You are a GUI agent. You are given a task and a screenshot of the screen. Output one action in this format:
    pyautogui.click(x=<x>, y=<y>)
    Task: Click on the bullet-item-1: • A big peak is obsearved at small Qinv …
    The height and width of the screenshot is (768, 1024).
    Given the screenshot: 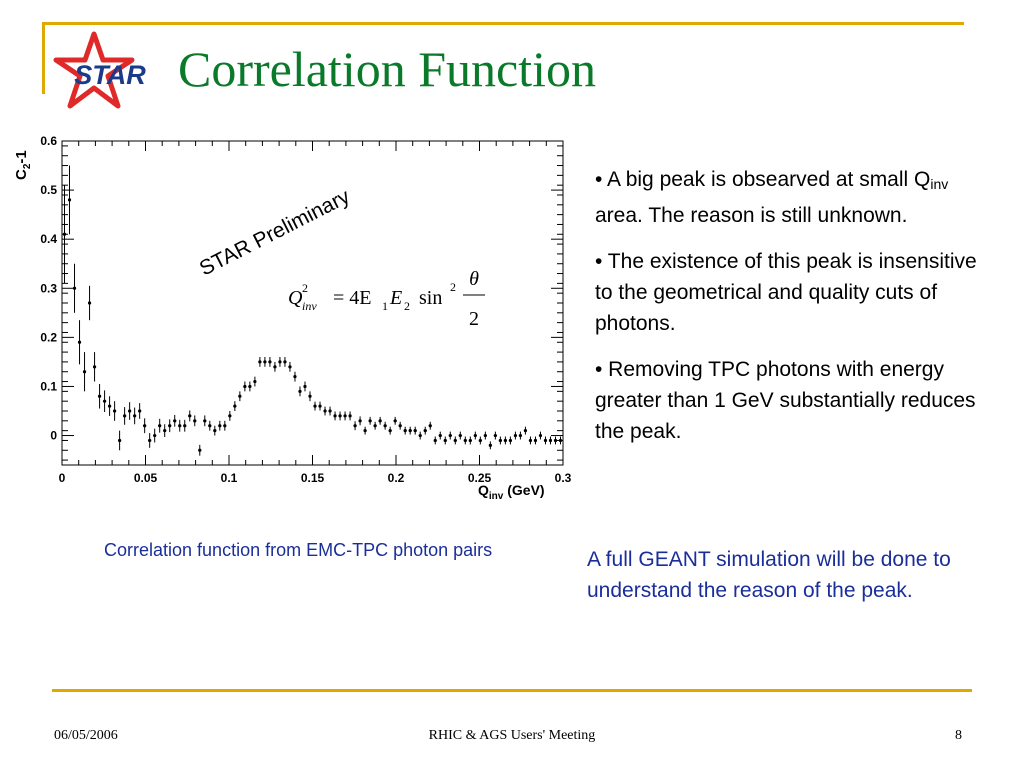 What is the action you would take?
    pyautogui.click(x=792, y=197)
    